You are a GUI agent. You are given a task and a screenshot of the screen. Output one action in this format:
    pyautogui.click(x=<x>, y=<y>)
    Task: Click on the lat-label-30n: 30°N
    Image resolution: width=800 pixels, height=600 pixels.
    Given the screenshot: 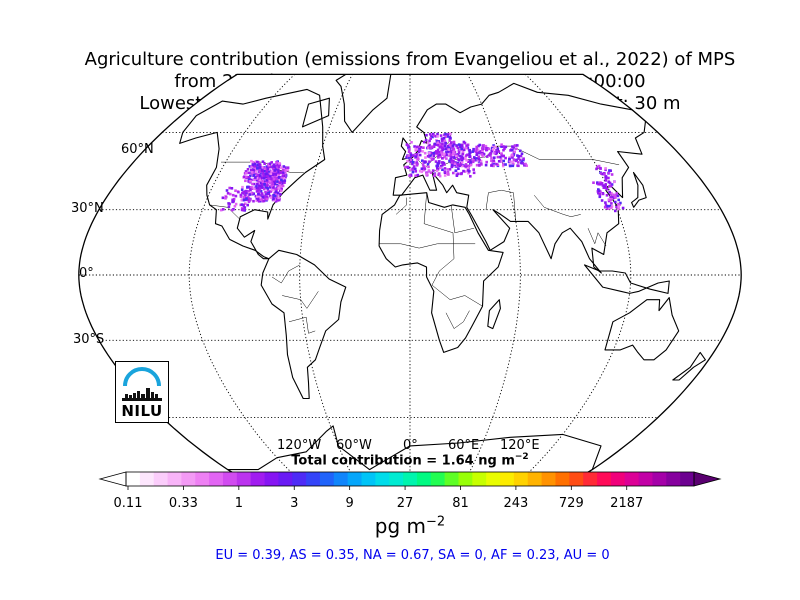 What is the action you would take?
    pyautogui.click(x=87, y=208)
    